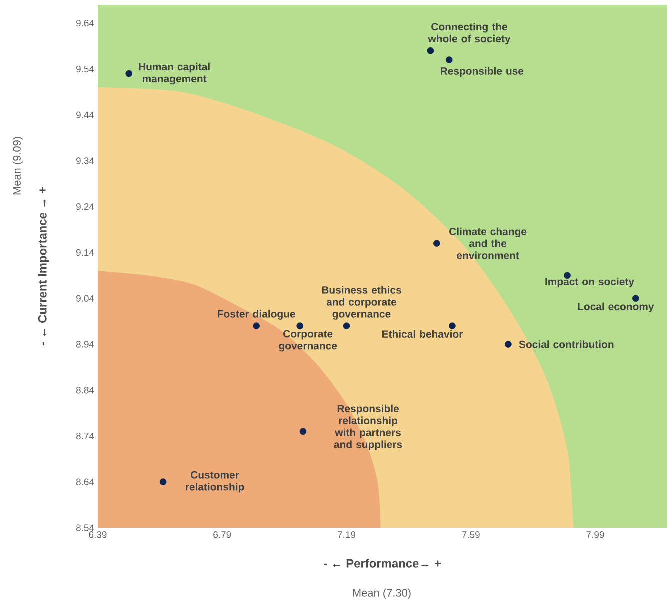  Describe the element at coordinates (482, 72) in the screenshot. I see `annotation: Responsible use` at that location.